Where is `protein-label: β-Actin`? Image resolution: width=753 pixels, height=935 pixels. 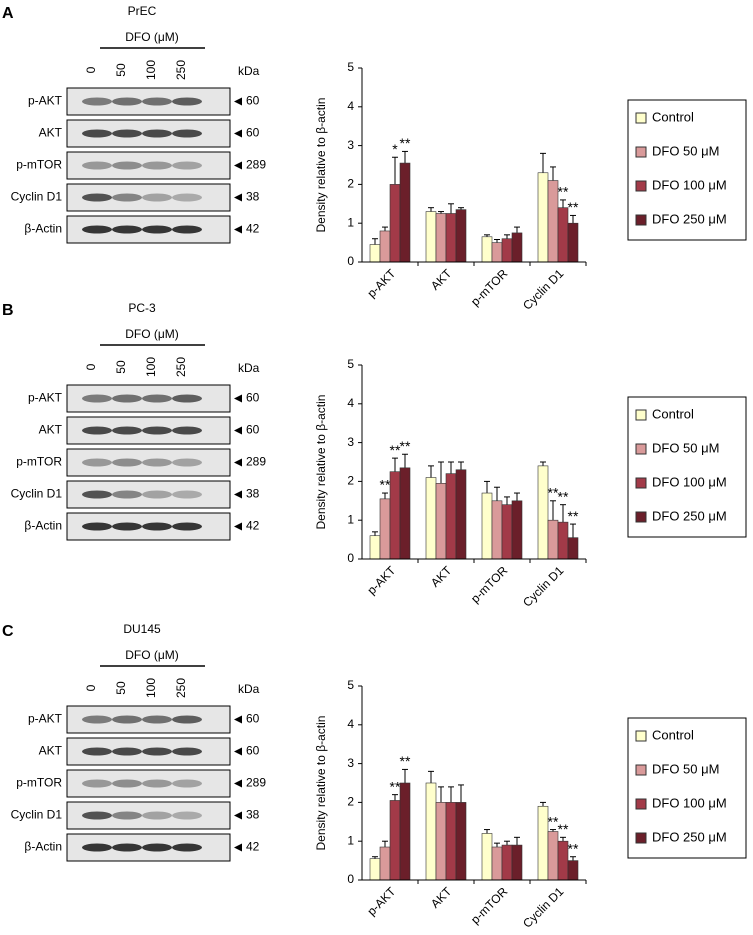 protein-label: β-Actin is located at coordinates (43, 847).